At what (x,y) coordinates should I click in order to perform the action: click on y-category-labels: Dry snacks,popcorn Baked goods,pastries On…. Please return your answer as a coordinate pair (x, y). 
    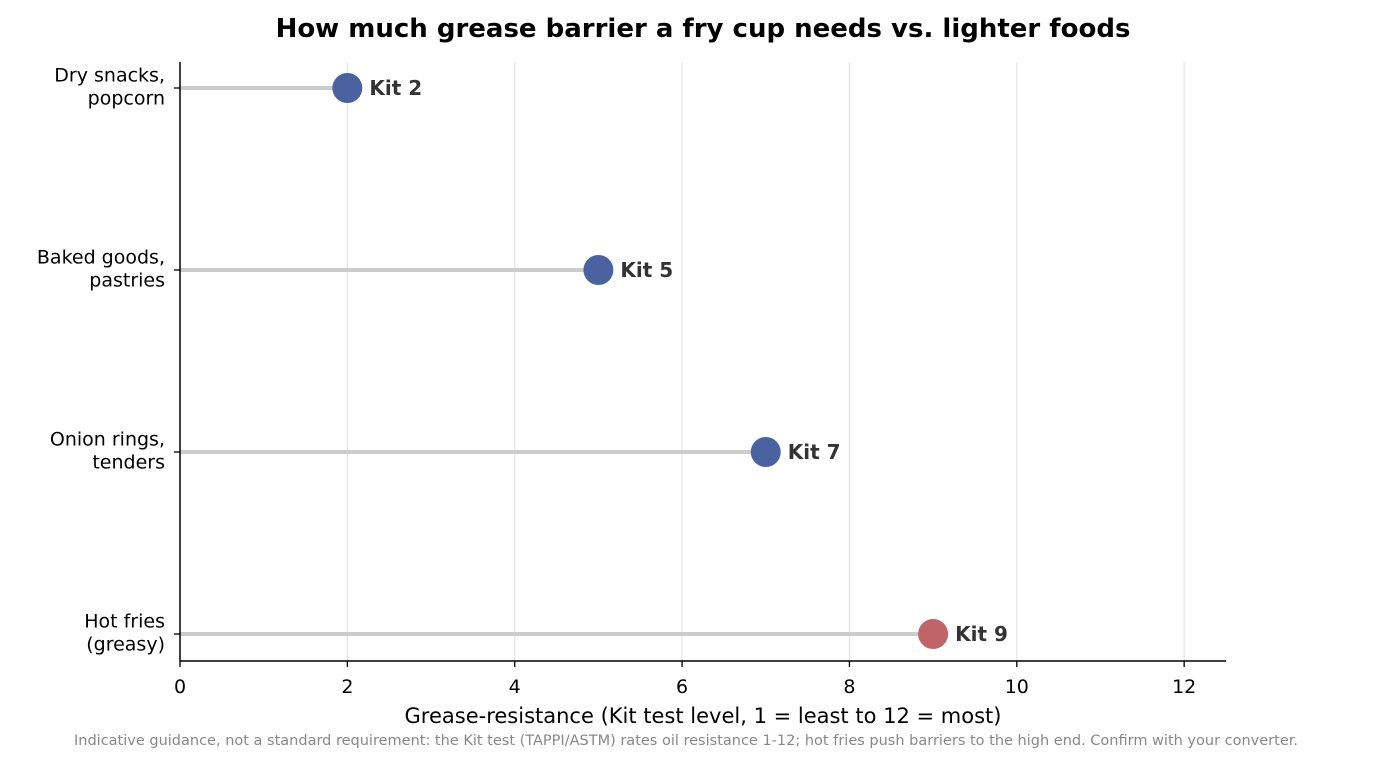
    Looking at the image, I should click on (101, 360).